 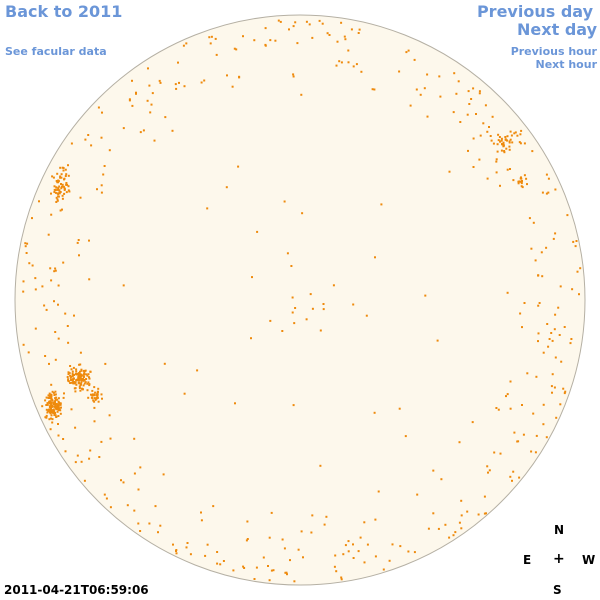 I want to click on compass-west-label: W, so click(x=589, y=560).